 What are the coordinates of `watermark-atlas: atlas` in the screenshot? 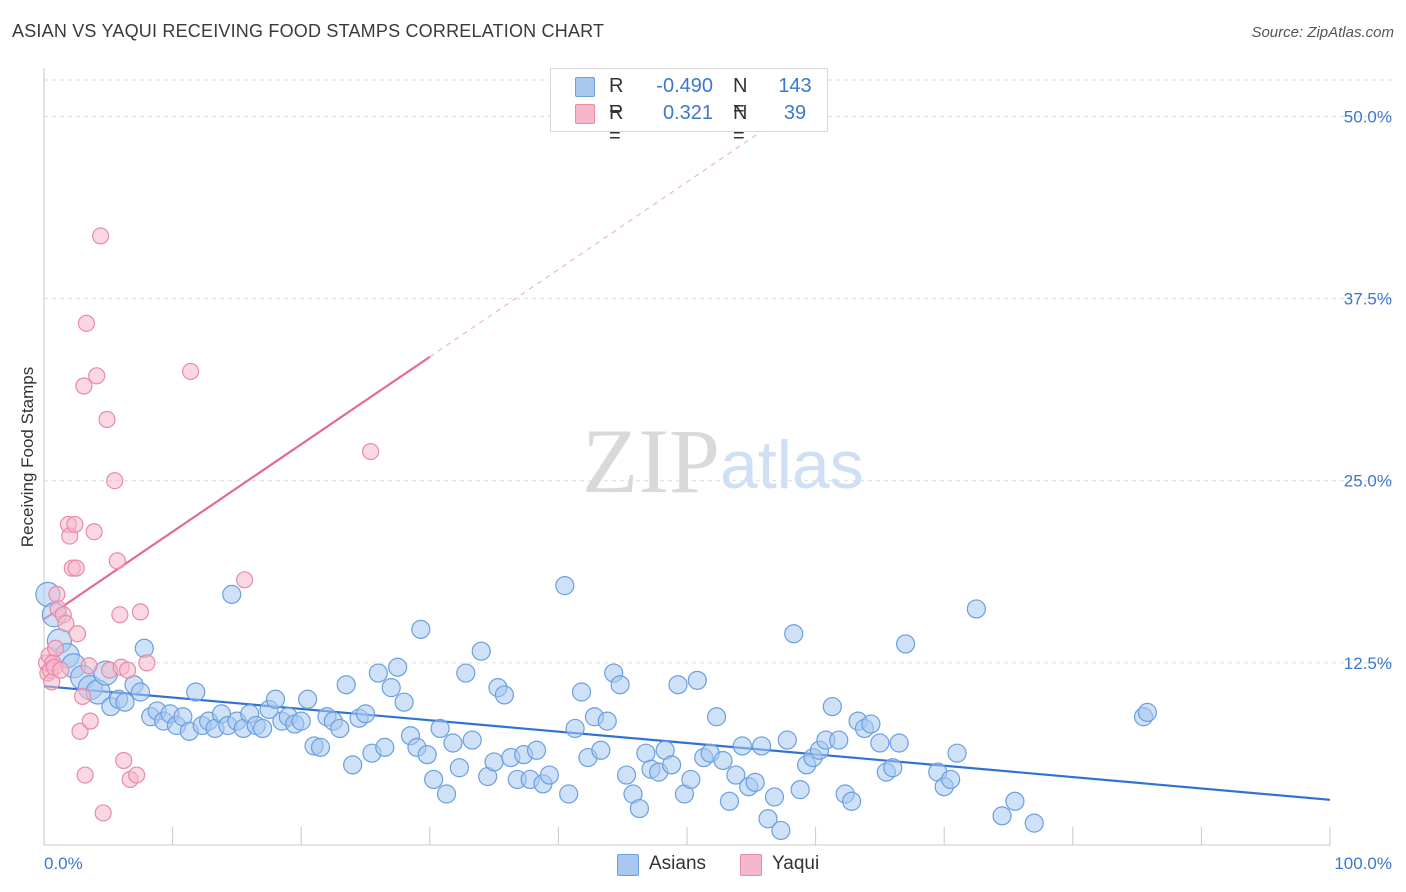 It's located at (792, 465).